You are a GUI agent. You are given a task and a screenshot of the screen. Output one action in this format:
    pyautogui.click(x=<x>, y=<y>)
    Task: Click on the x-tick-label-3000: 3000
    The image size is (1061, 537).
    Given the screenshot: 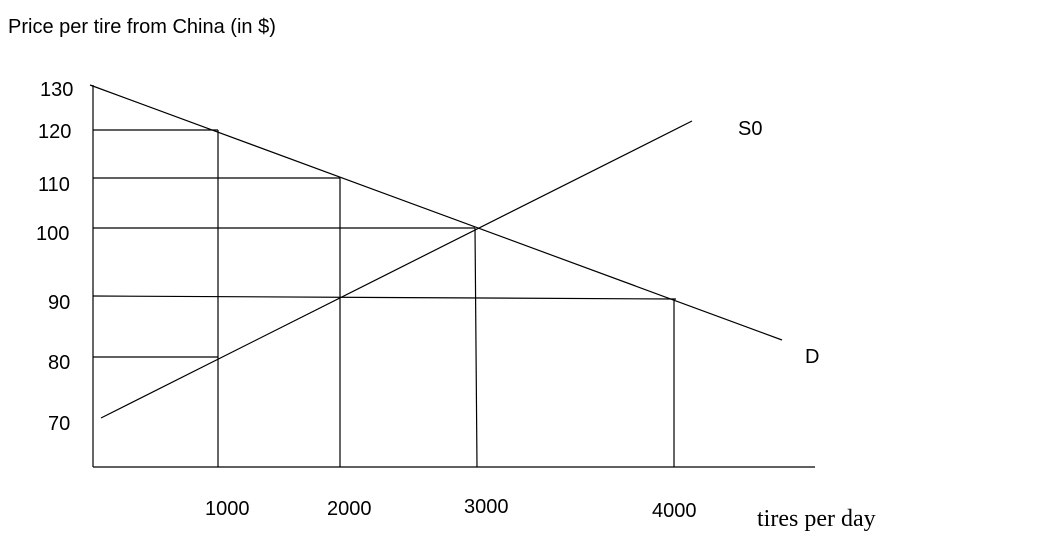 What is the action you would take?
    pyautogui.click(x=486, y=507)
    